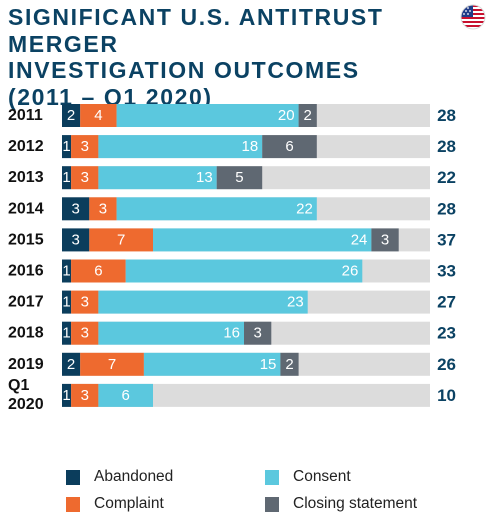  What do you see at coordinates (272, 477) in the screenshot?
I see `legend-swatch-consent` at bounding box center [272, 477].